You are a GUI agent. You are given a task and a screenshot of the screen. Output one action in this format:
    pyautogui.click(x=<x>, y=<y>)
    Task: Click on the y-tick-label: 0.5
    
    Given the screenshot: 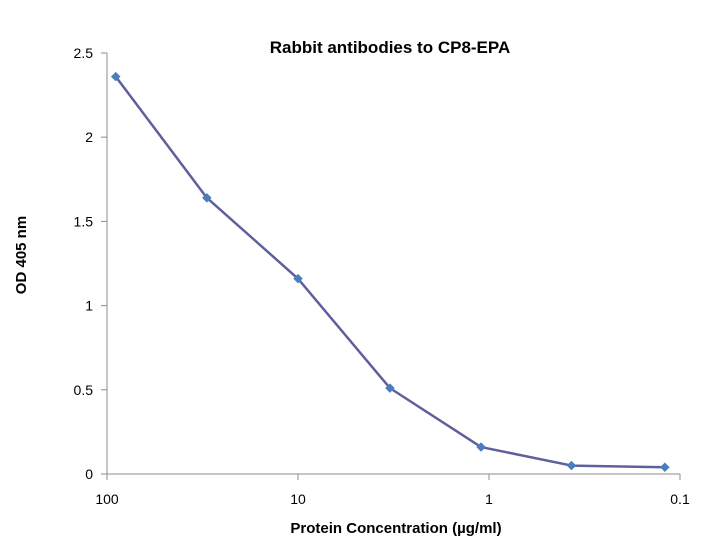 What is the action you would take?
    pyautogui.click(x=84, y=390)
    